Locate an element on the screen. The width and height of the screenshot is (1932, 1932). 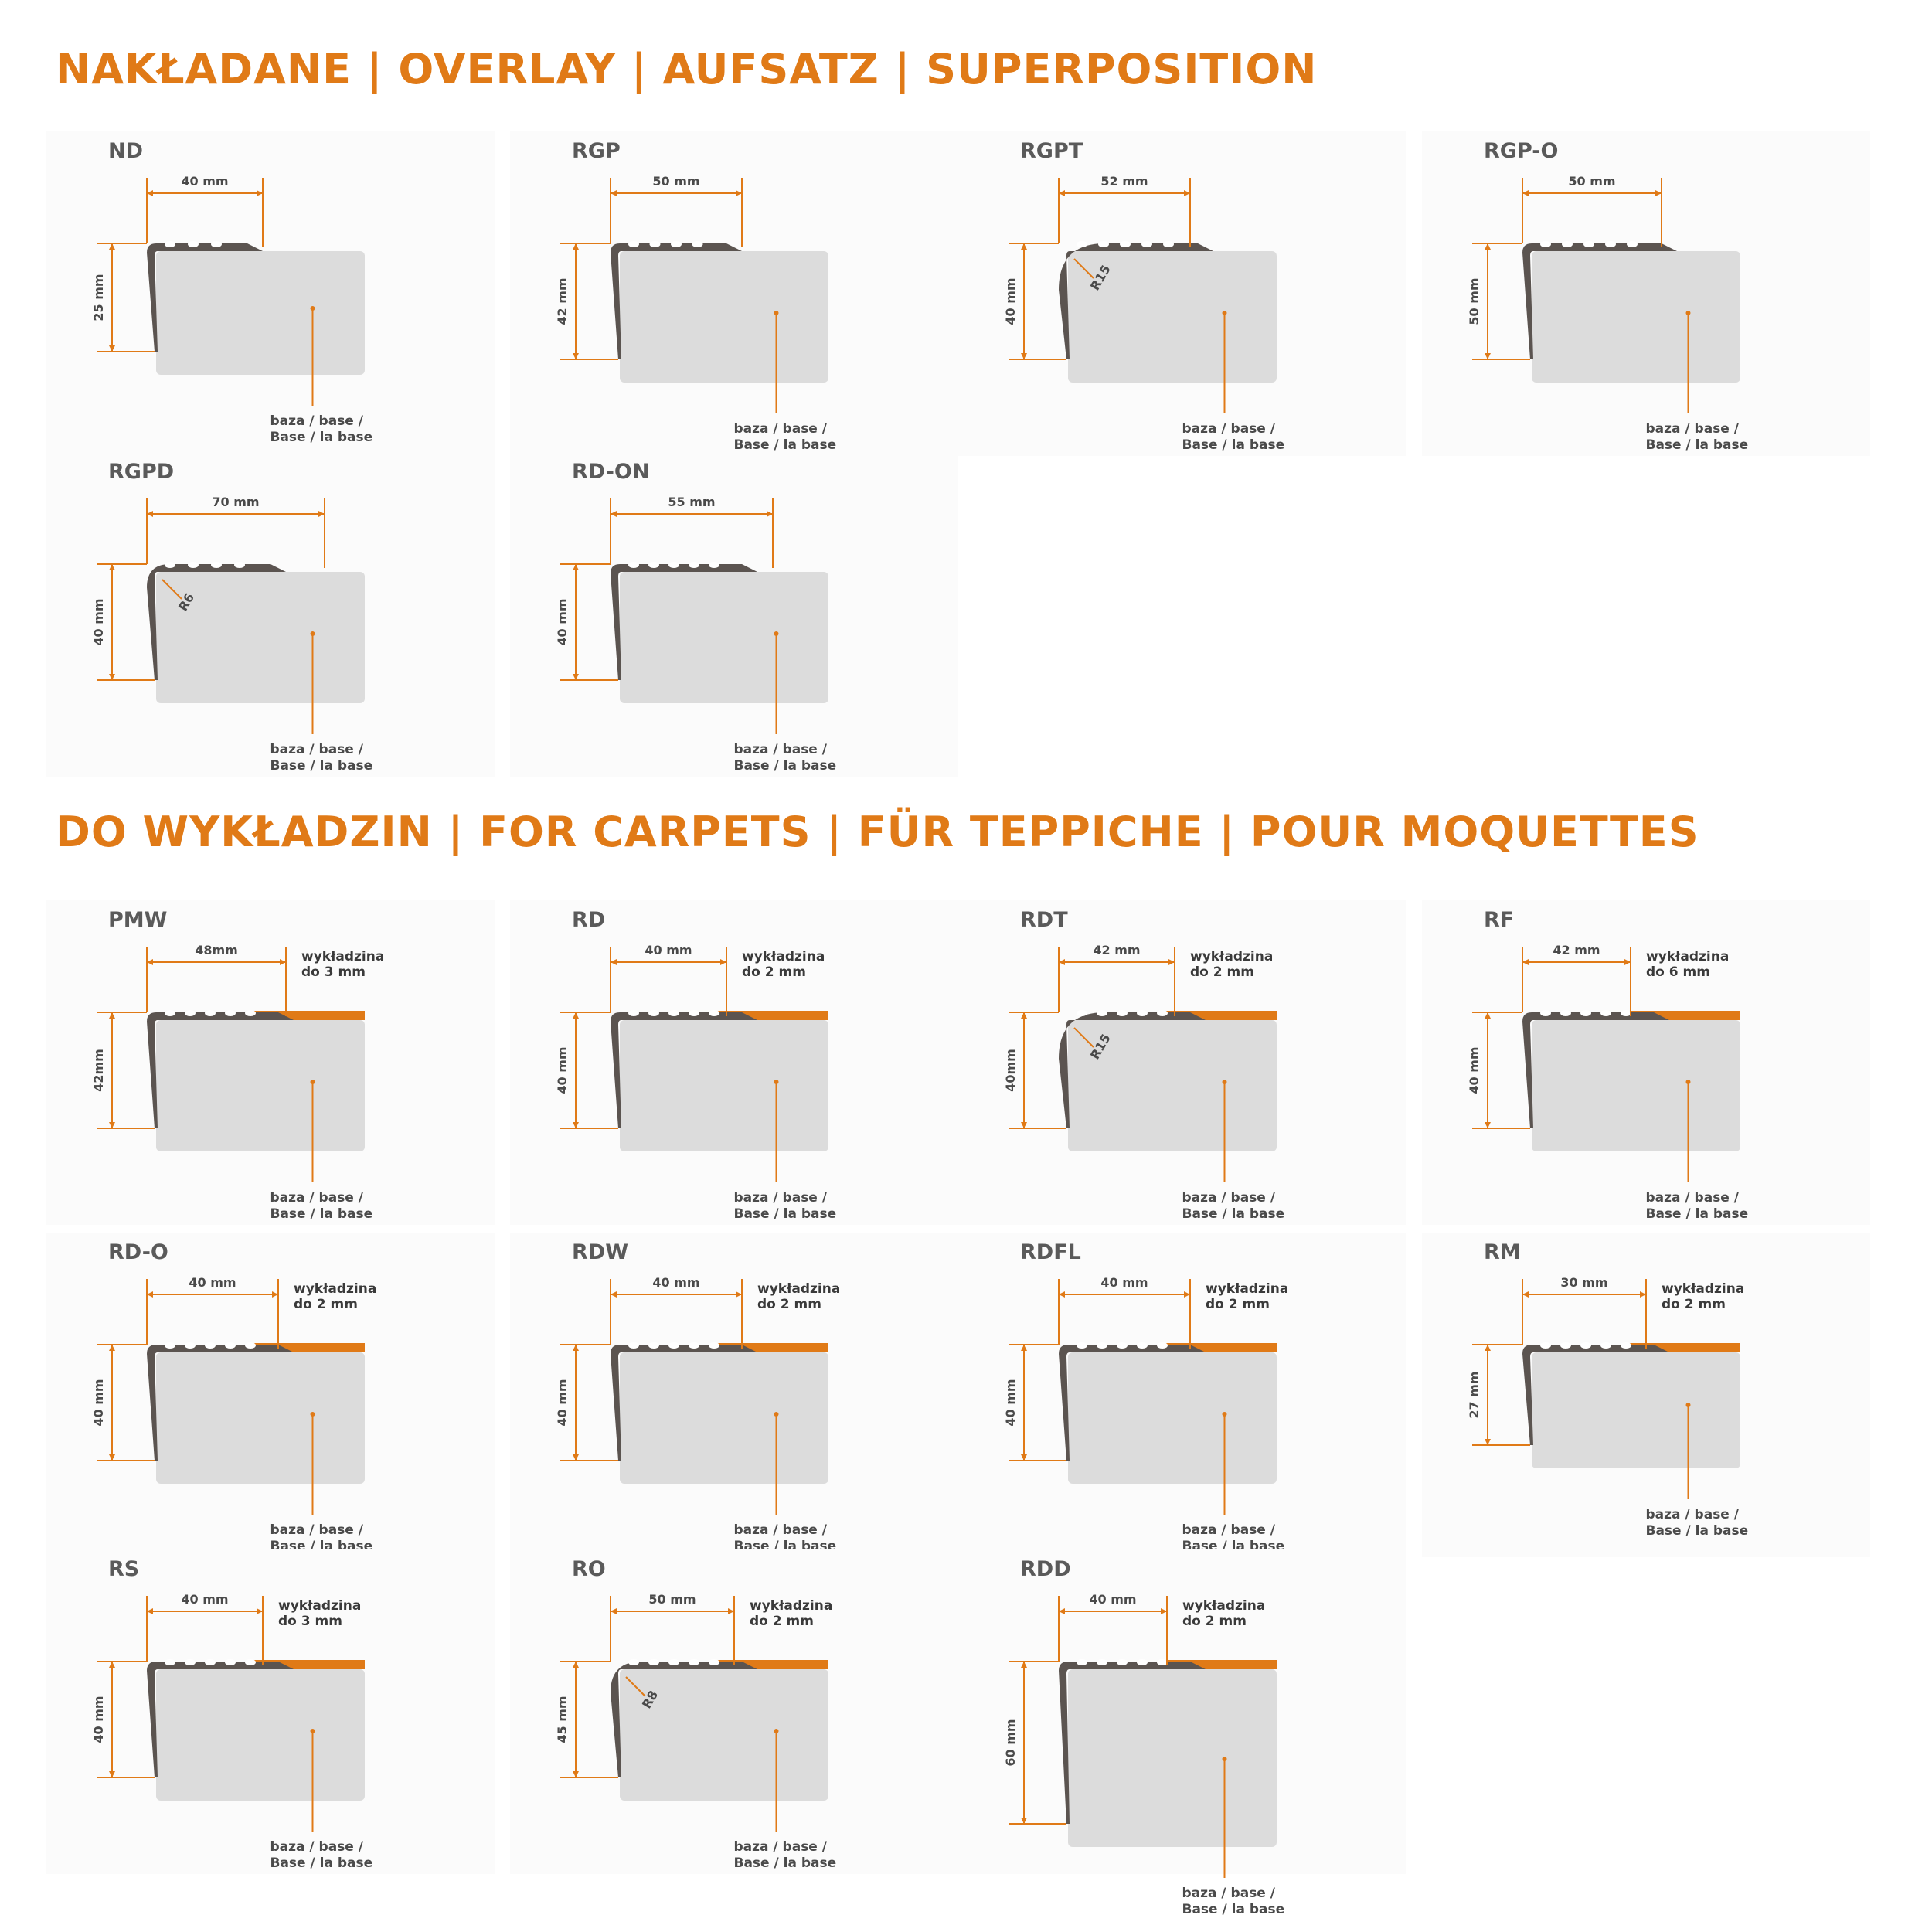
width-label: 52 mm is located at coordinates (1124, 182).